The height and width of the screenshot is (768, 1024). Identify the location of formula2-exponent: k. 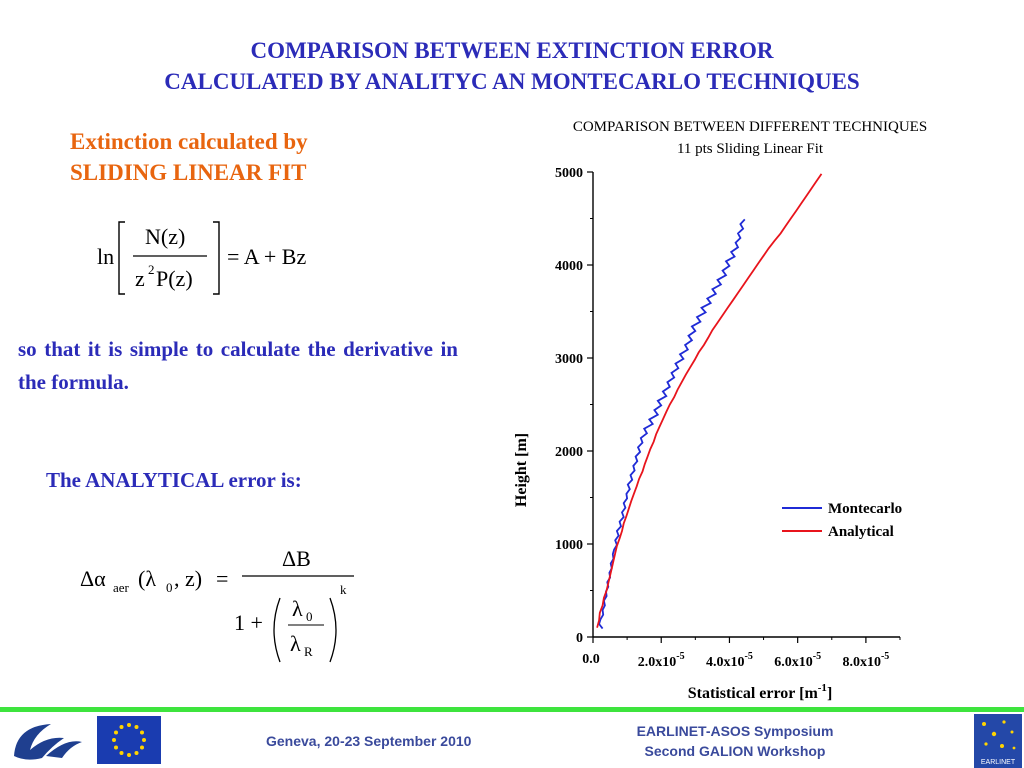
(343, 589).